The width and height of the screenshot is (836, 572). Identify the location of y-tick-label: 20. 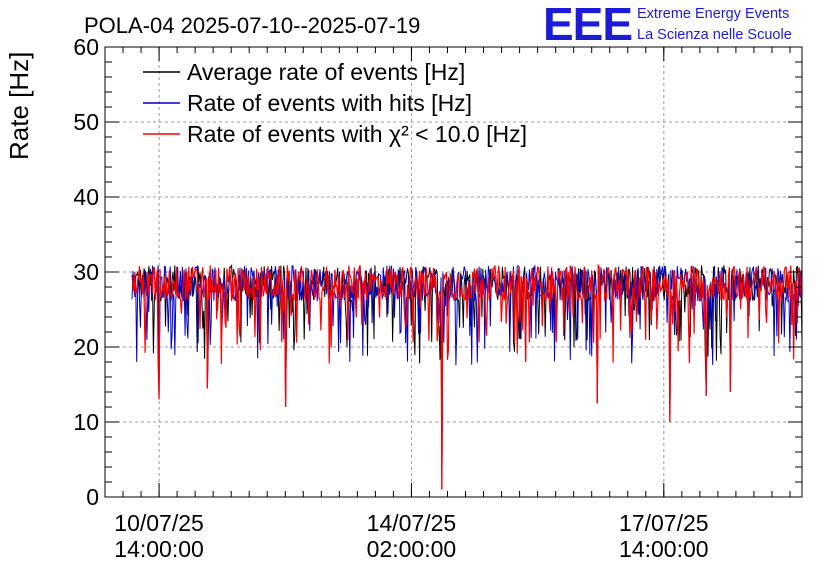
(86, 347).